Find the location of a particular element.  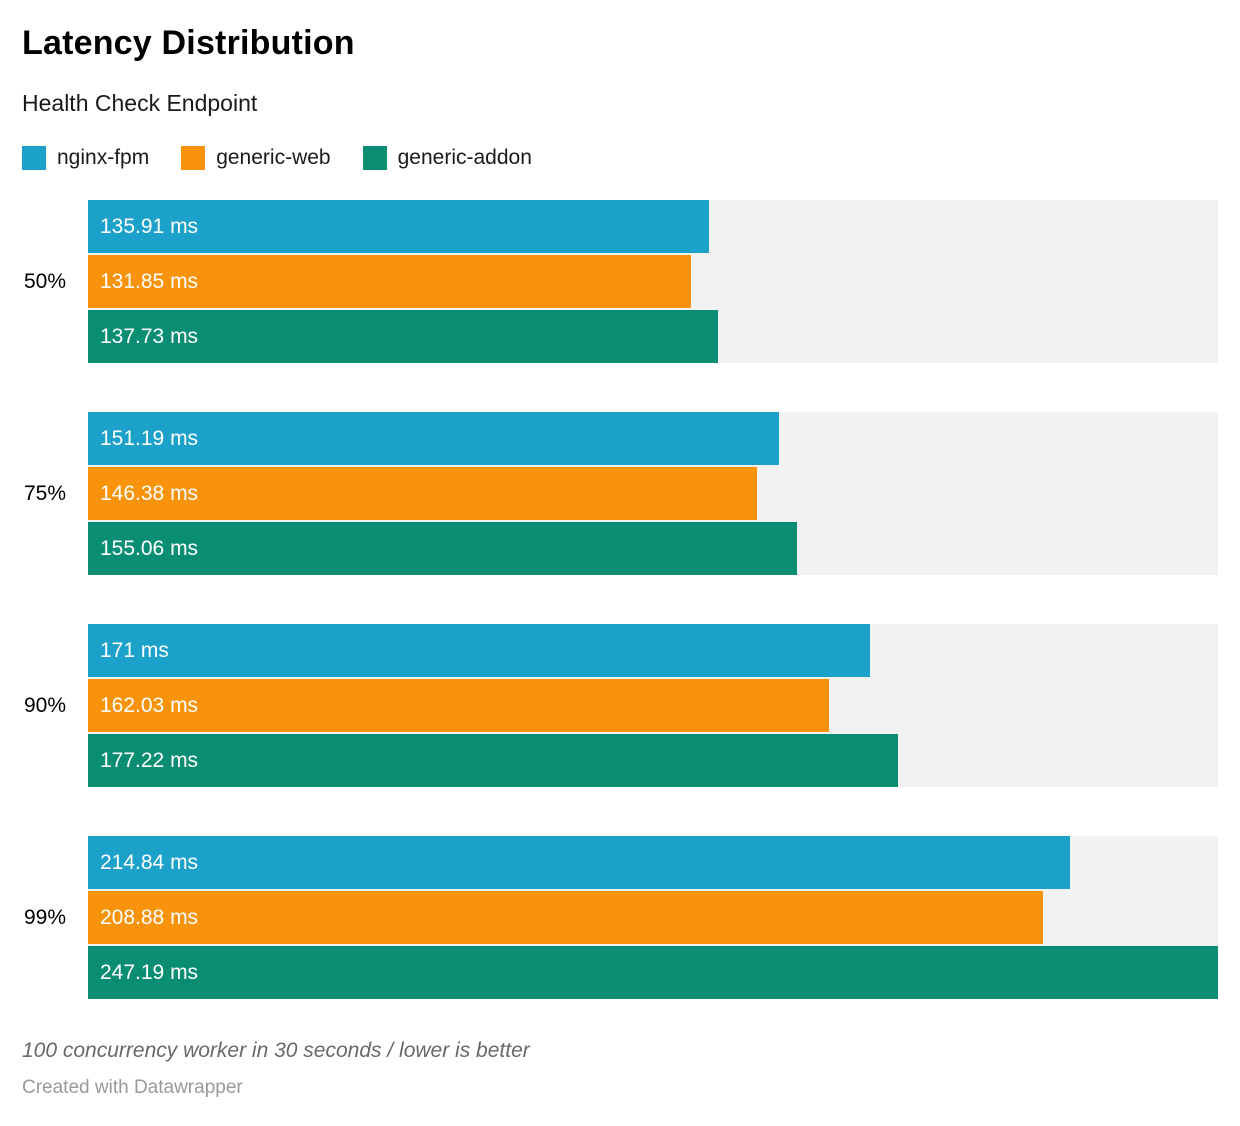

page-subtitle: Health Check Endpoint is located at coordinates (140, 103).